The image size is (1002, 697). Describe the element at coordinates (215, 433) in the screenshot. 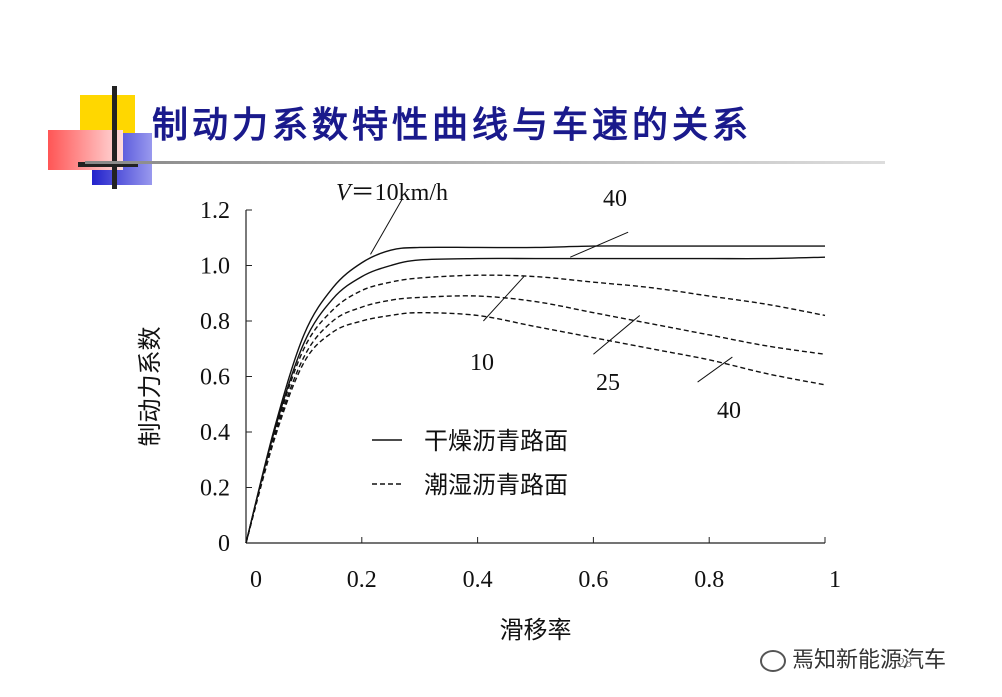

I see `y-tick-label: 0.4` at that location.